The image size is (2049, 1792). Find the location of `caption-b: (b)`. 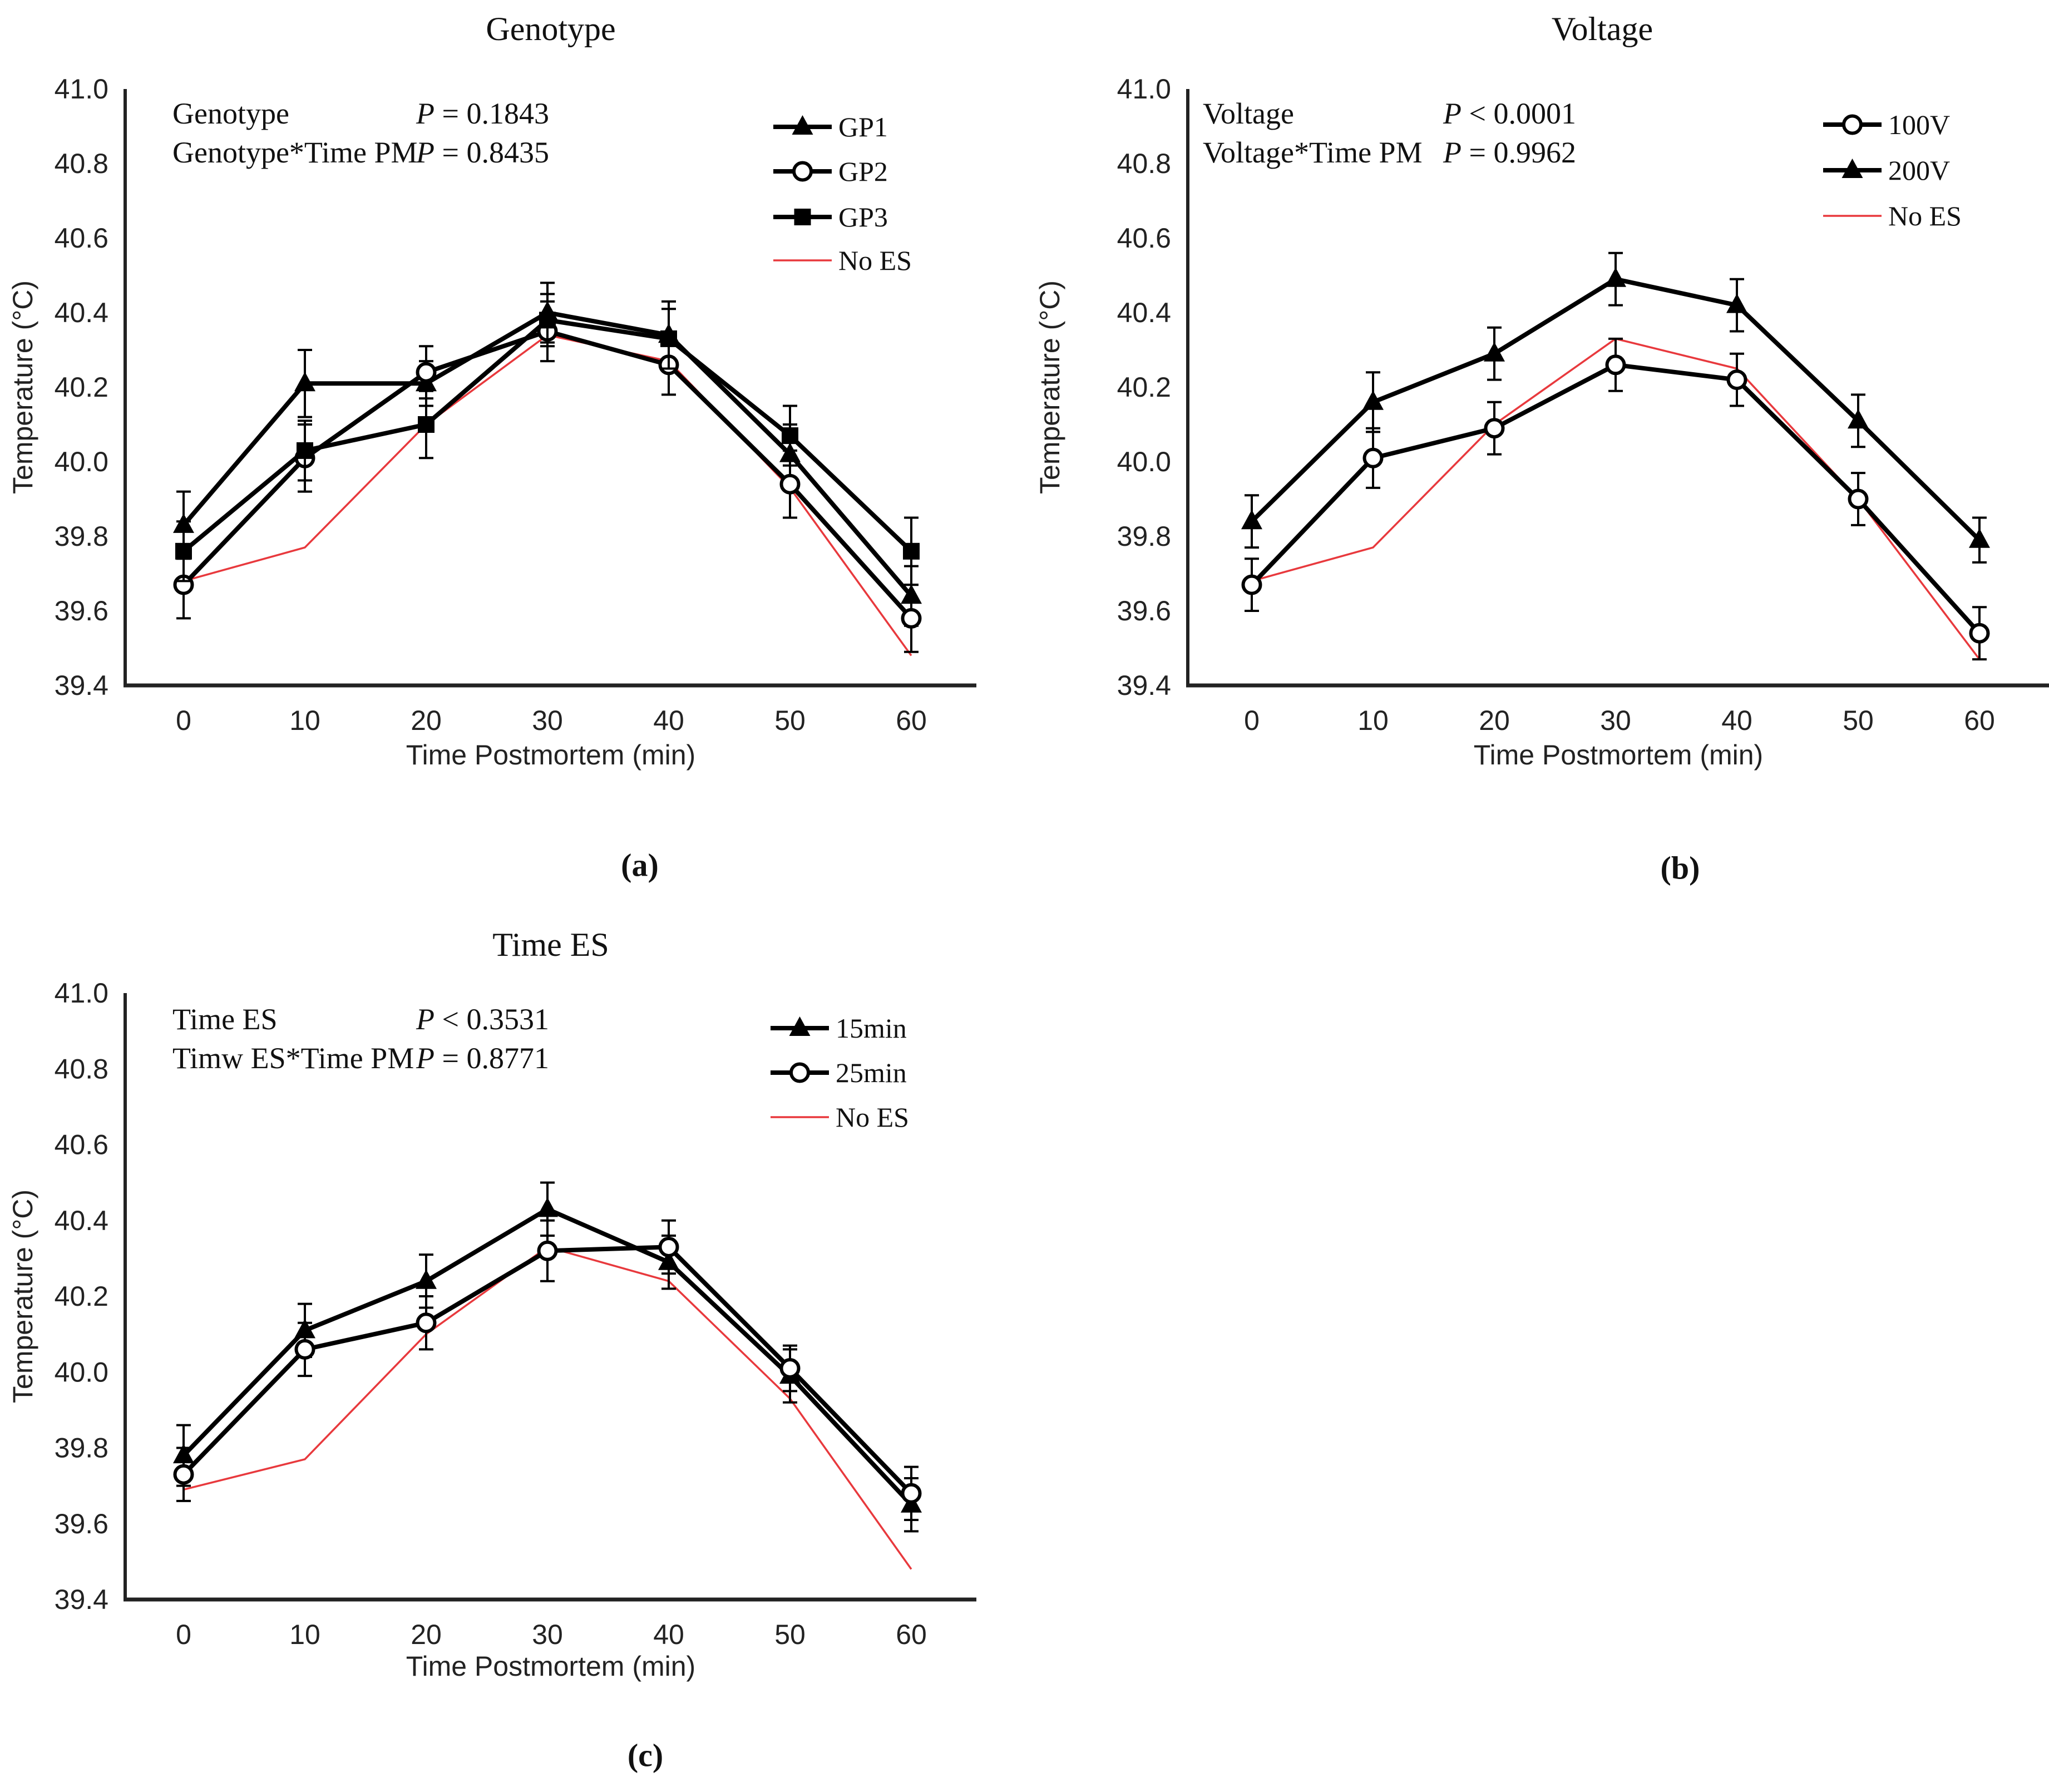

caption-b: (b) is located at coordinates (1680, 868).